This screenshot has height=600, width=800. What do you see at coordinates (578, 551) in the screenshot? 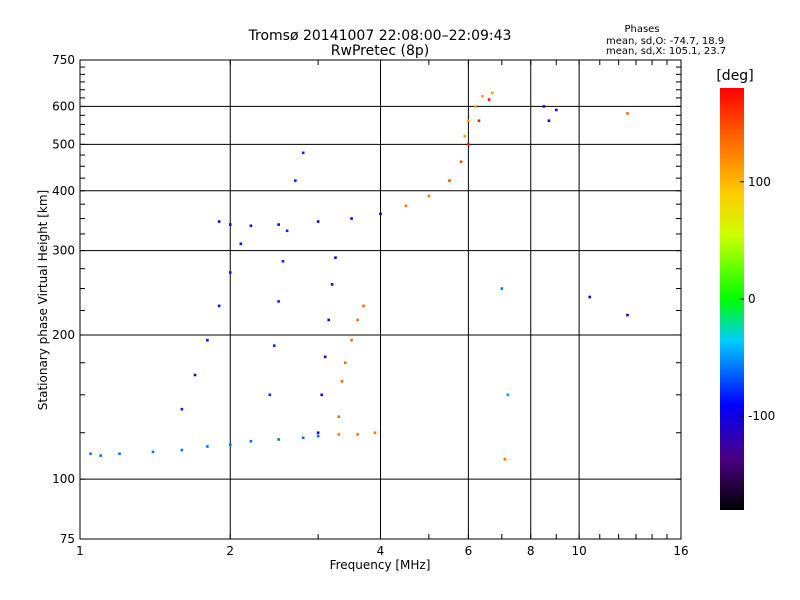
I see `x-tick-label: 10` at bounding box center [578, 551].